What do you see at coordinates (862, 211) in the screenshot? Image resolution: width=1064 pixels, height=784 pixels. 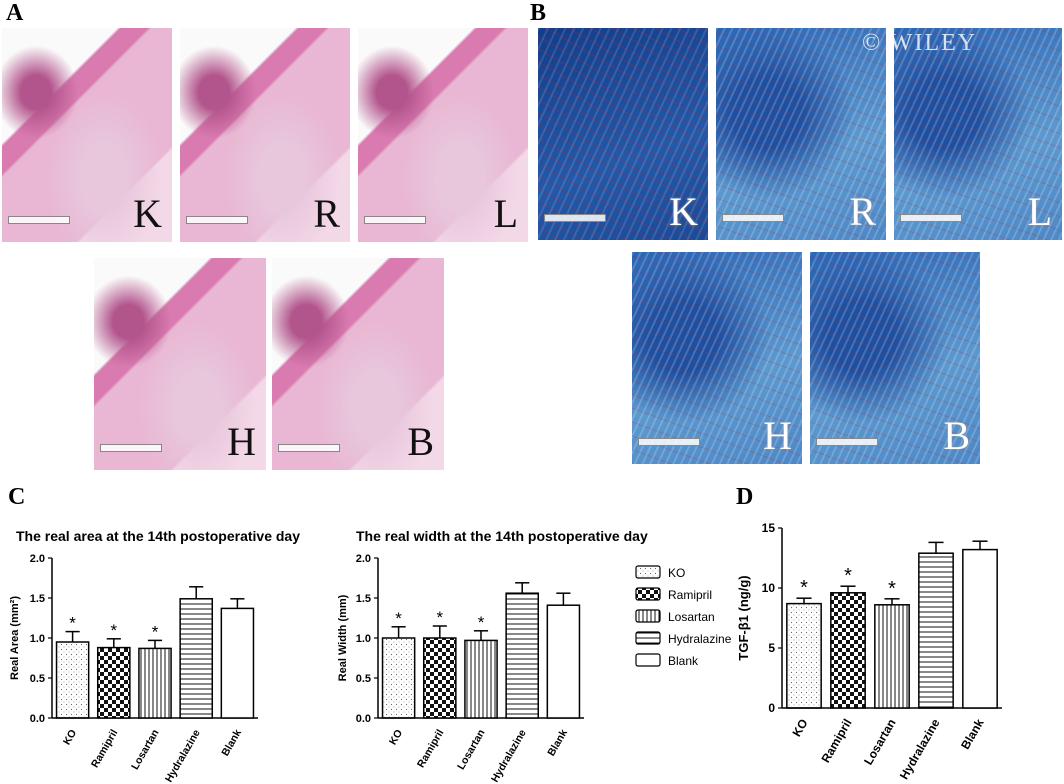 I see `image-tag: R` at bounding box center [862, 211].